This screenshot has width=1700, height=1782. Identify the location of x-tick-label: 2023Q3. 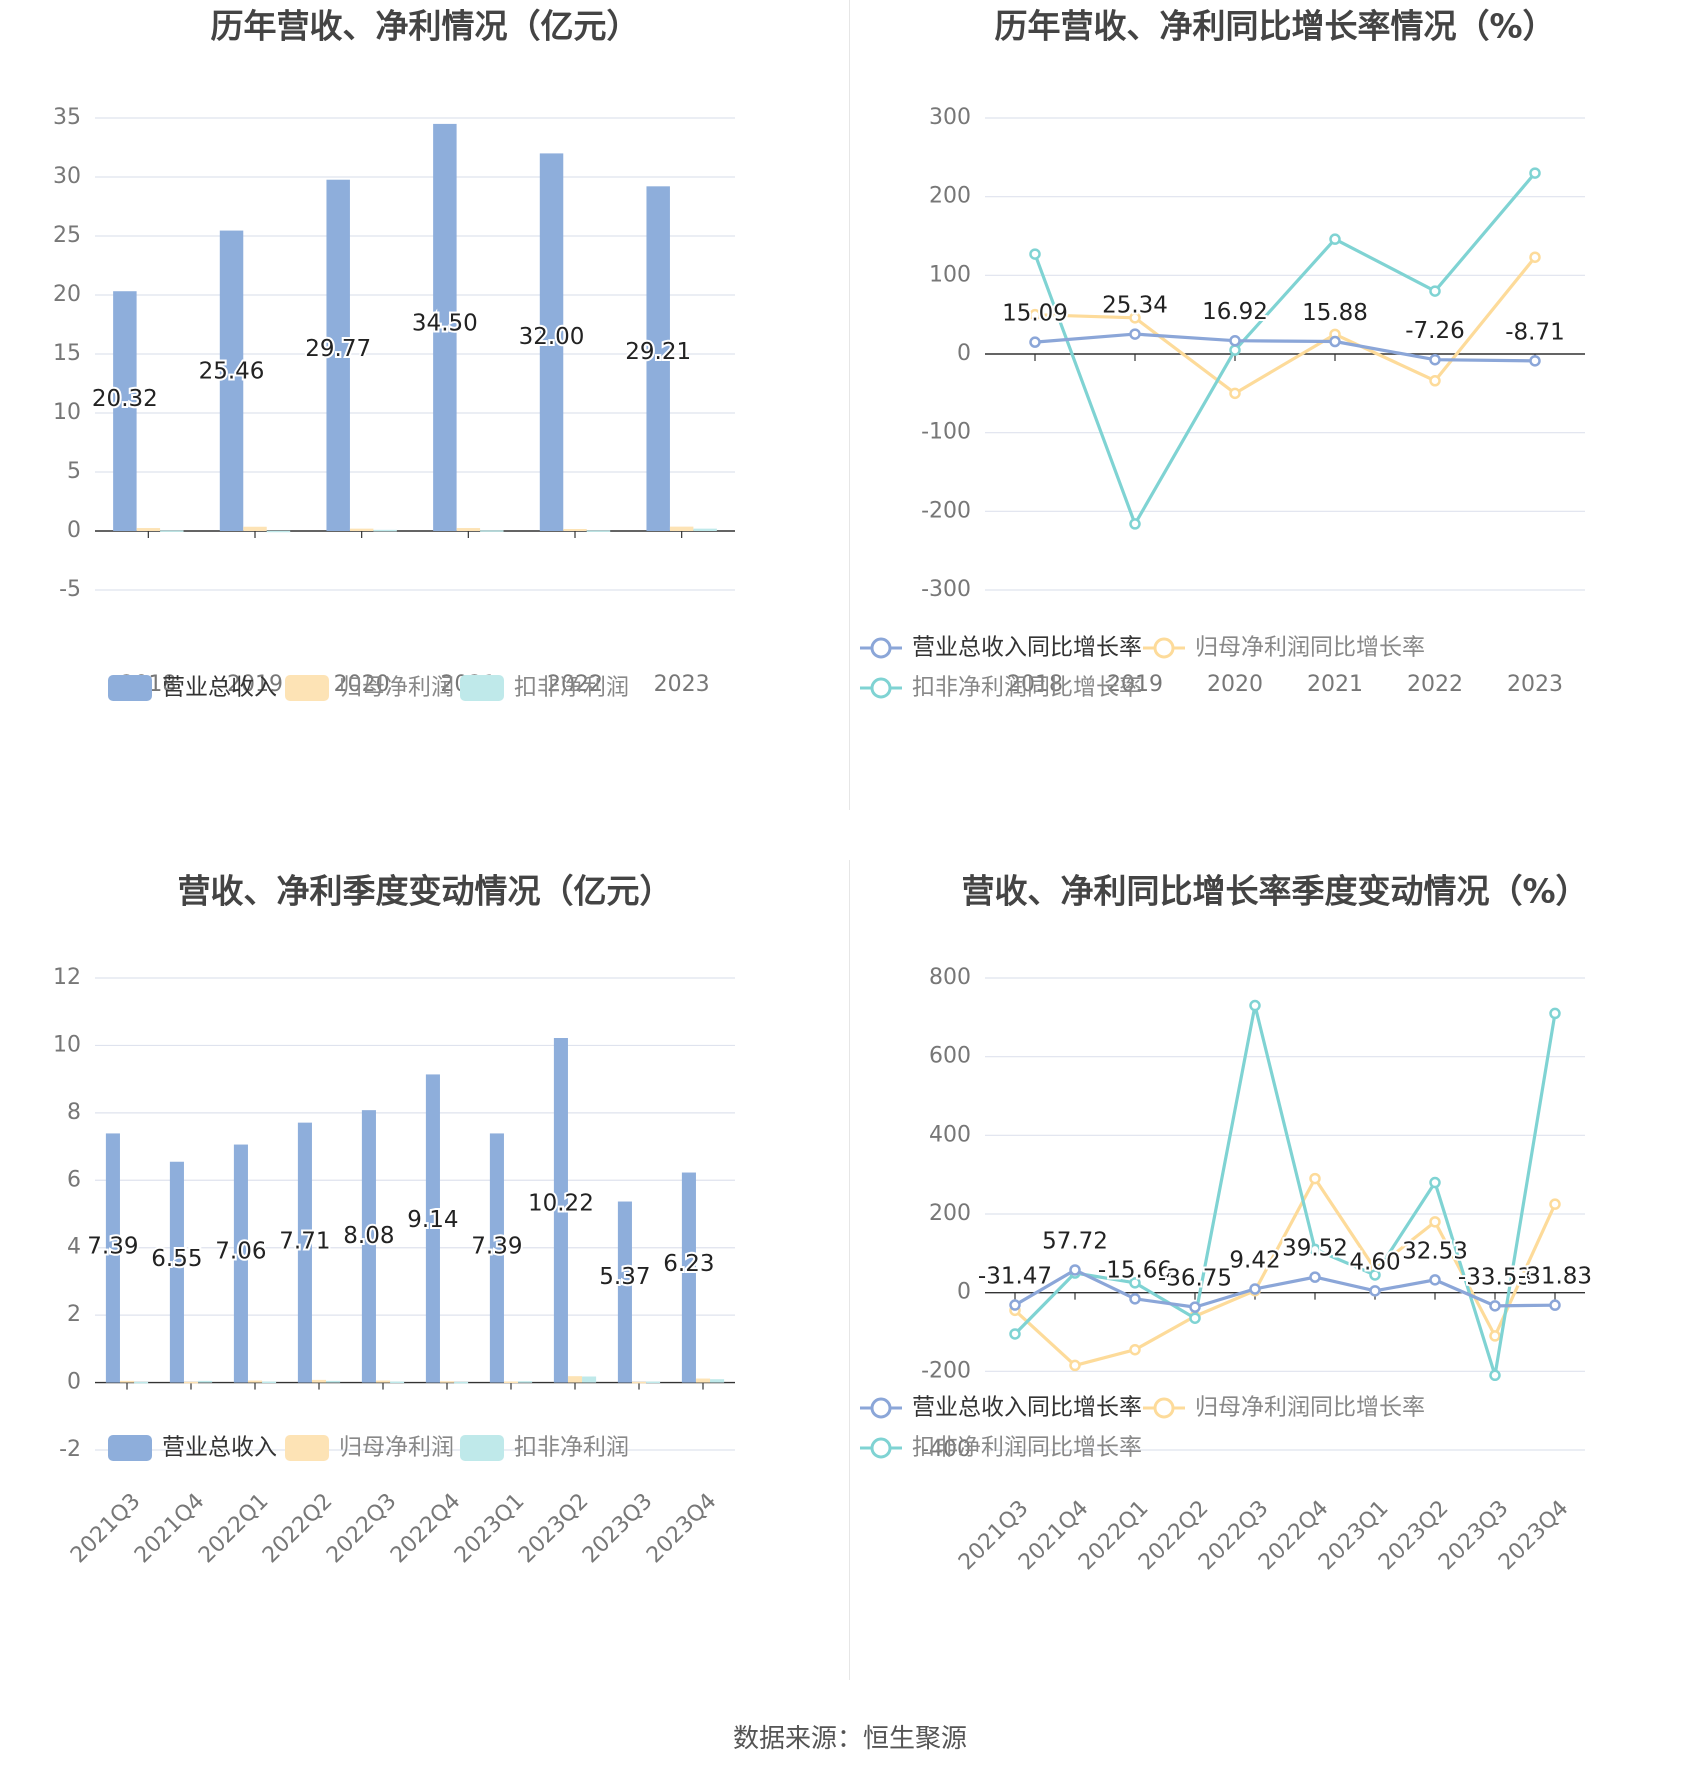
(617, 1528).